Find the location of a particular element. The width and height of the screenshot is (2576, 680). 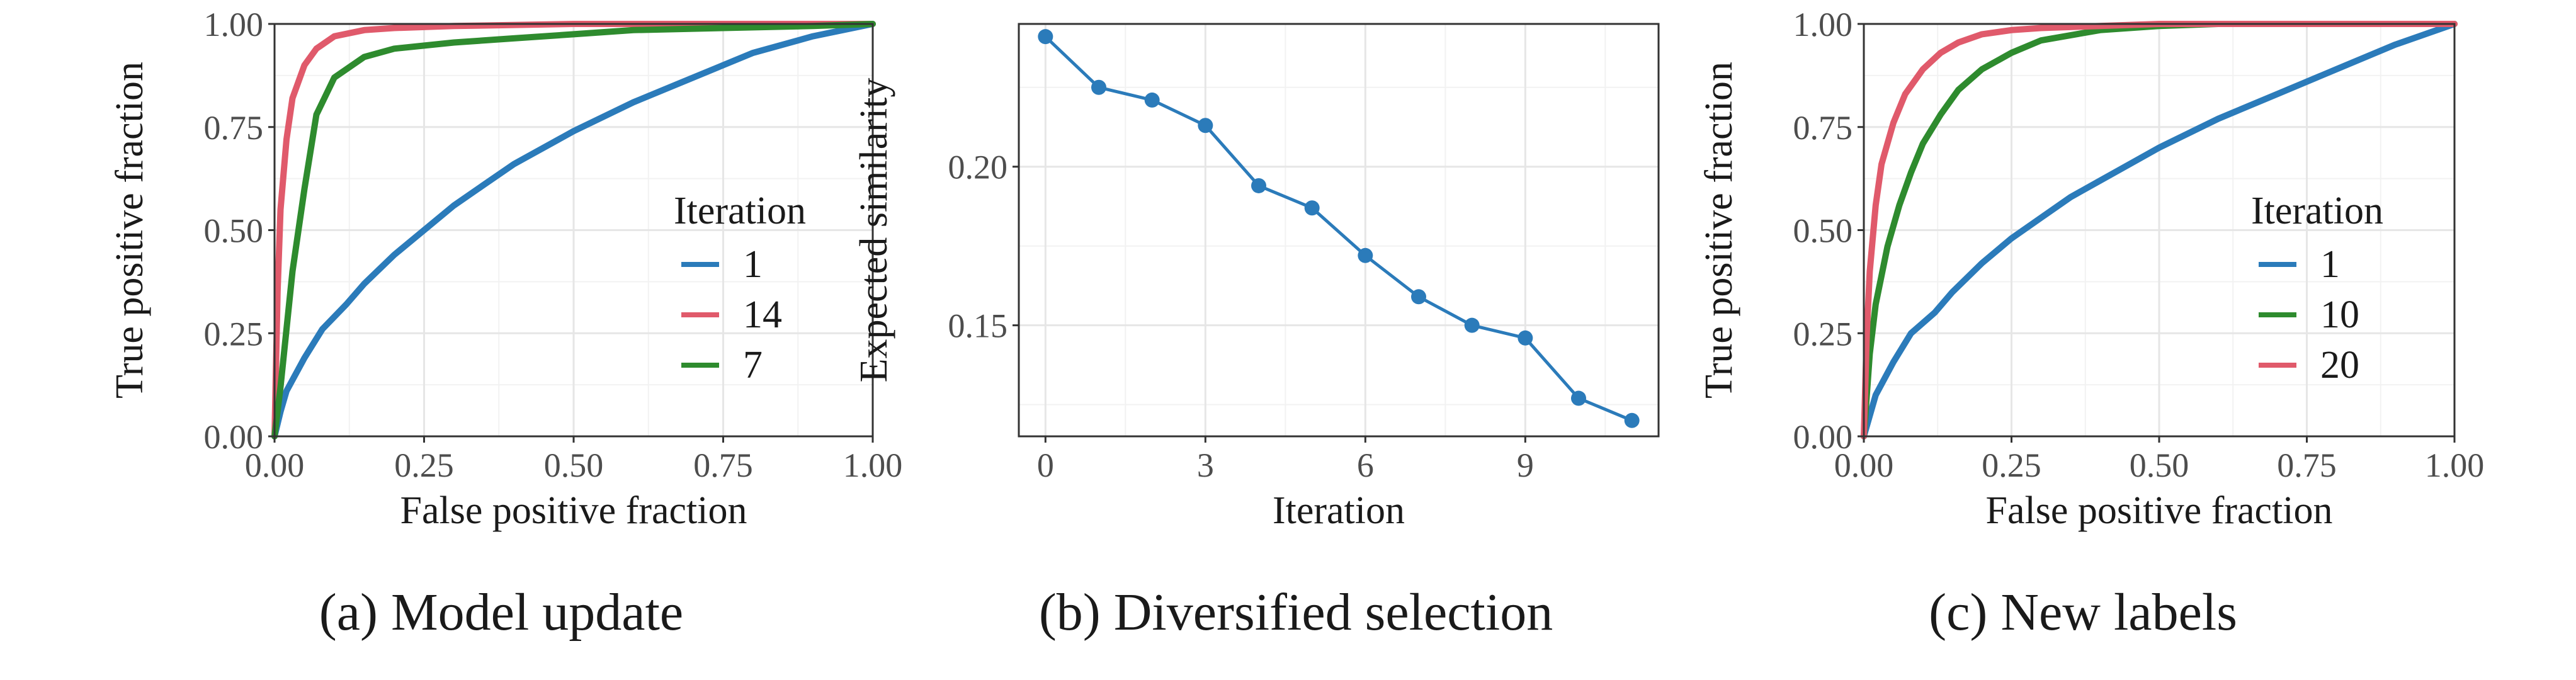

legend-label-7: 7 is located at coordinates (753, 365).